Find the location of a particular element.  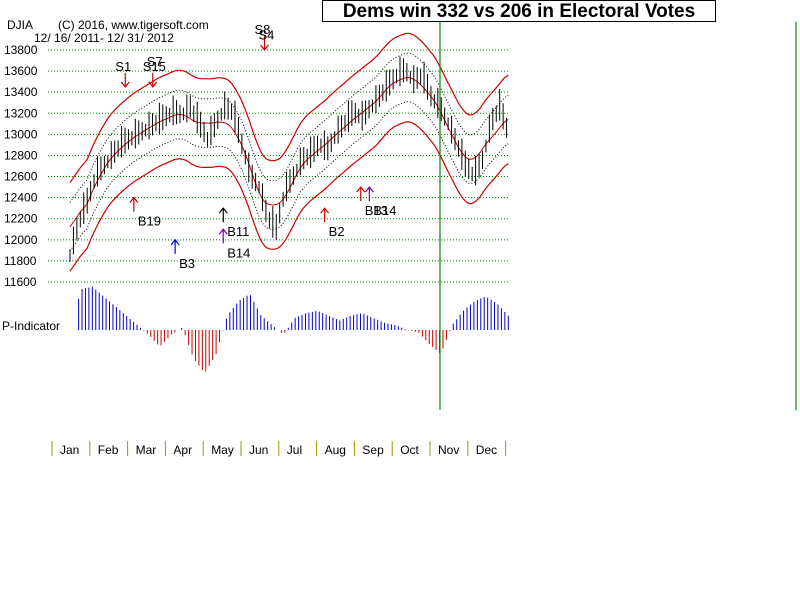

y-tick-label: 13400 is located at coordinates (21, 92).